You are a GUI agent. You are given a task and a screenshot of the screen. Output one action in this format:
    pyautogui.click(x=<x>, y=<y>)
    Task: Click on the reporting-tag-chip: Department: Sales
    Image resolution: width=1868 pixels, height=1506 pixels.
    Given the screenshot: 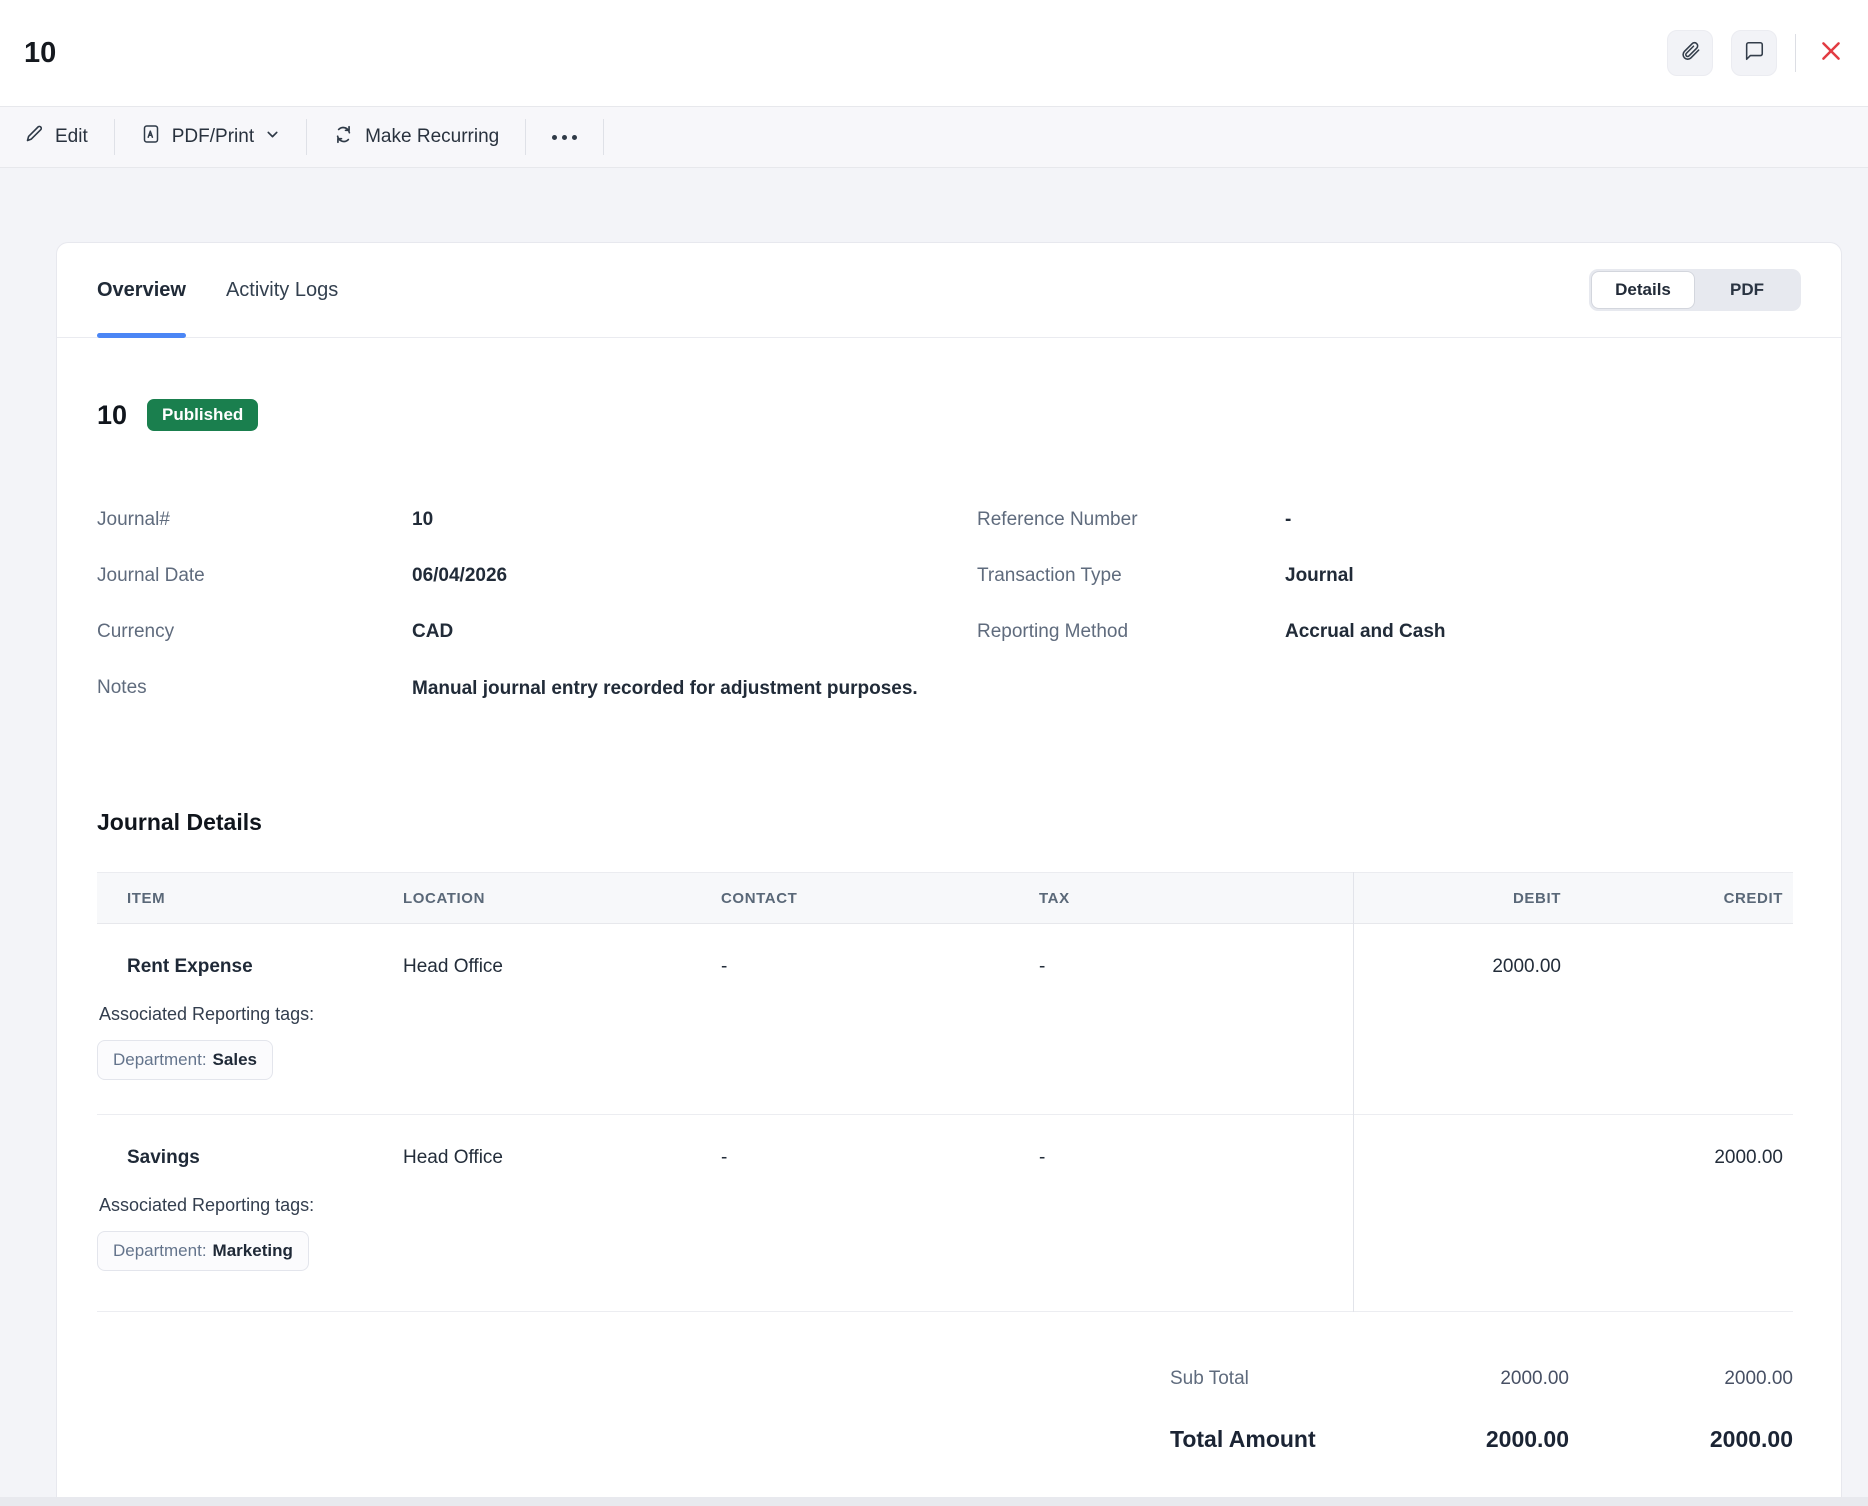 What is the action you would take?
    pyautogui.click(x=185, y=1060)
    